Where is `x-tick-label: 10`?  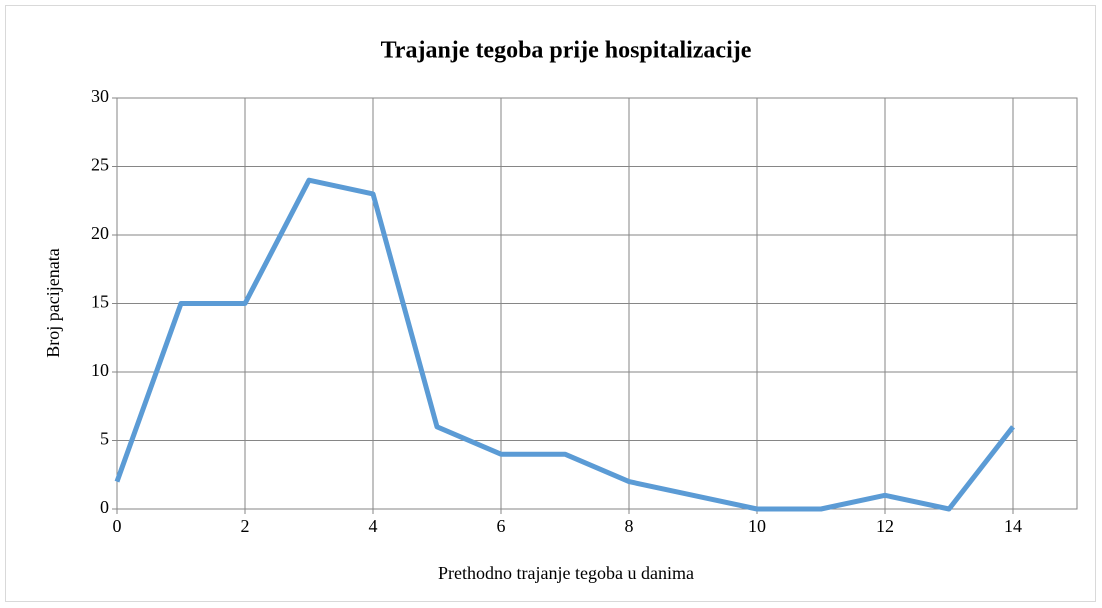
x-tick-label: 10 is located at coordinates (757, 526).